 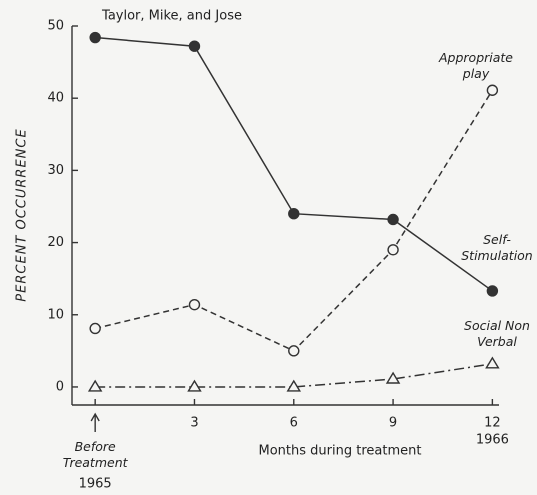 I want to click on series-label: Social Non Verbal, so click(x=497, y=333).